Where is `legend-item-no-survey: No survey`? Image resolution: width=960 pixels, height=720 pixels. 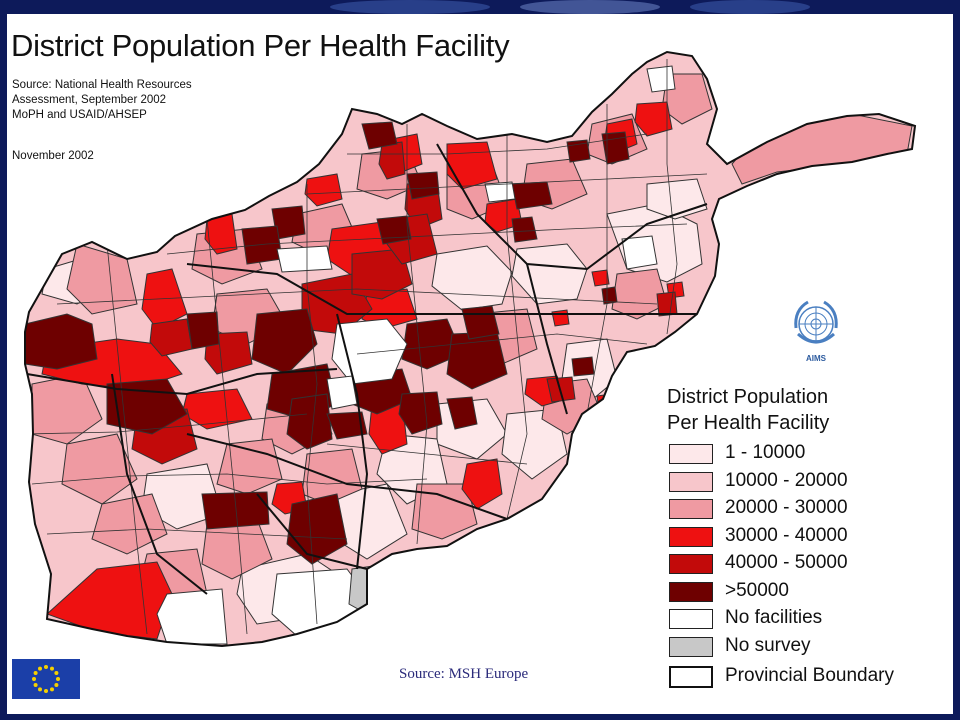
legend-item-no-survey: No survey is located at coordinates (807, 649).